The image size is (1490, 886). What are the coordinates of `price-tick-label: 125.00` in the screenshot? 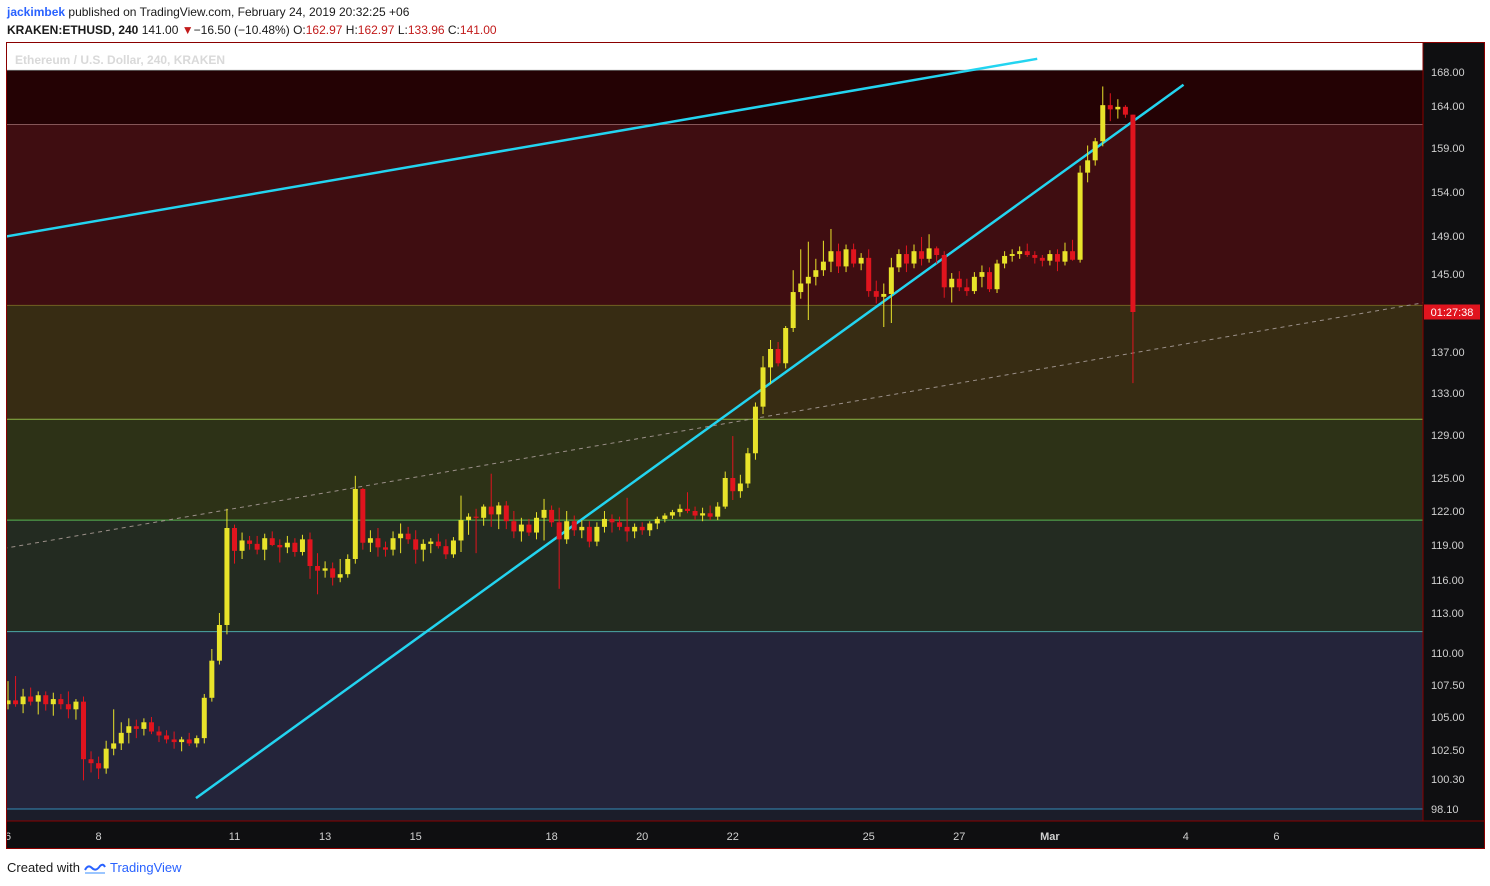 It's located at (1448, 479).